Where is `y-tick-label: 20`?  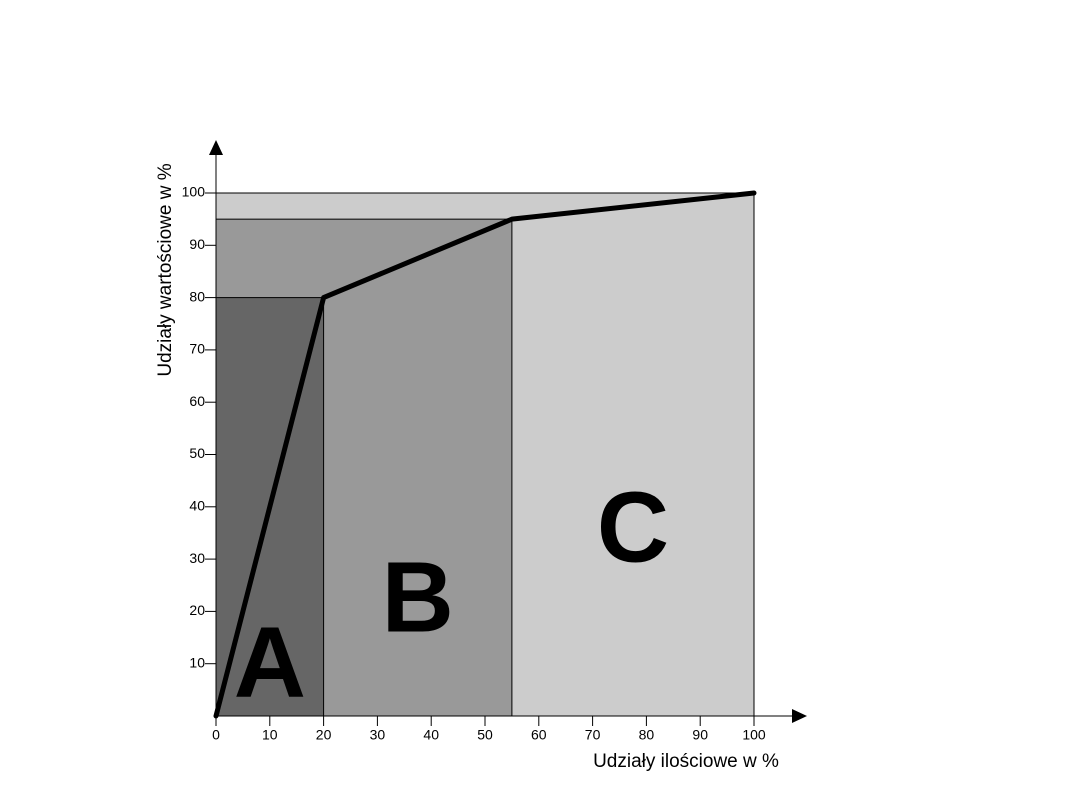
y-tick-label: 20 is located at coordinates (197, 610).